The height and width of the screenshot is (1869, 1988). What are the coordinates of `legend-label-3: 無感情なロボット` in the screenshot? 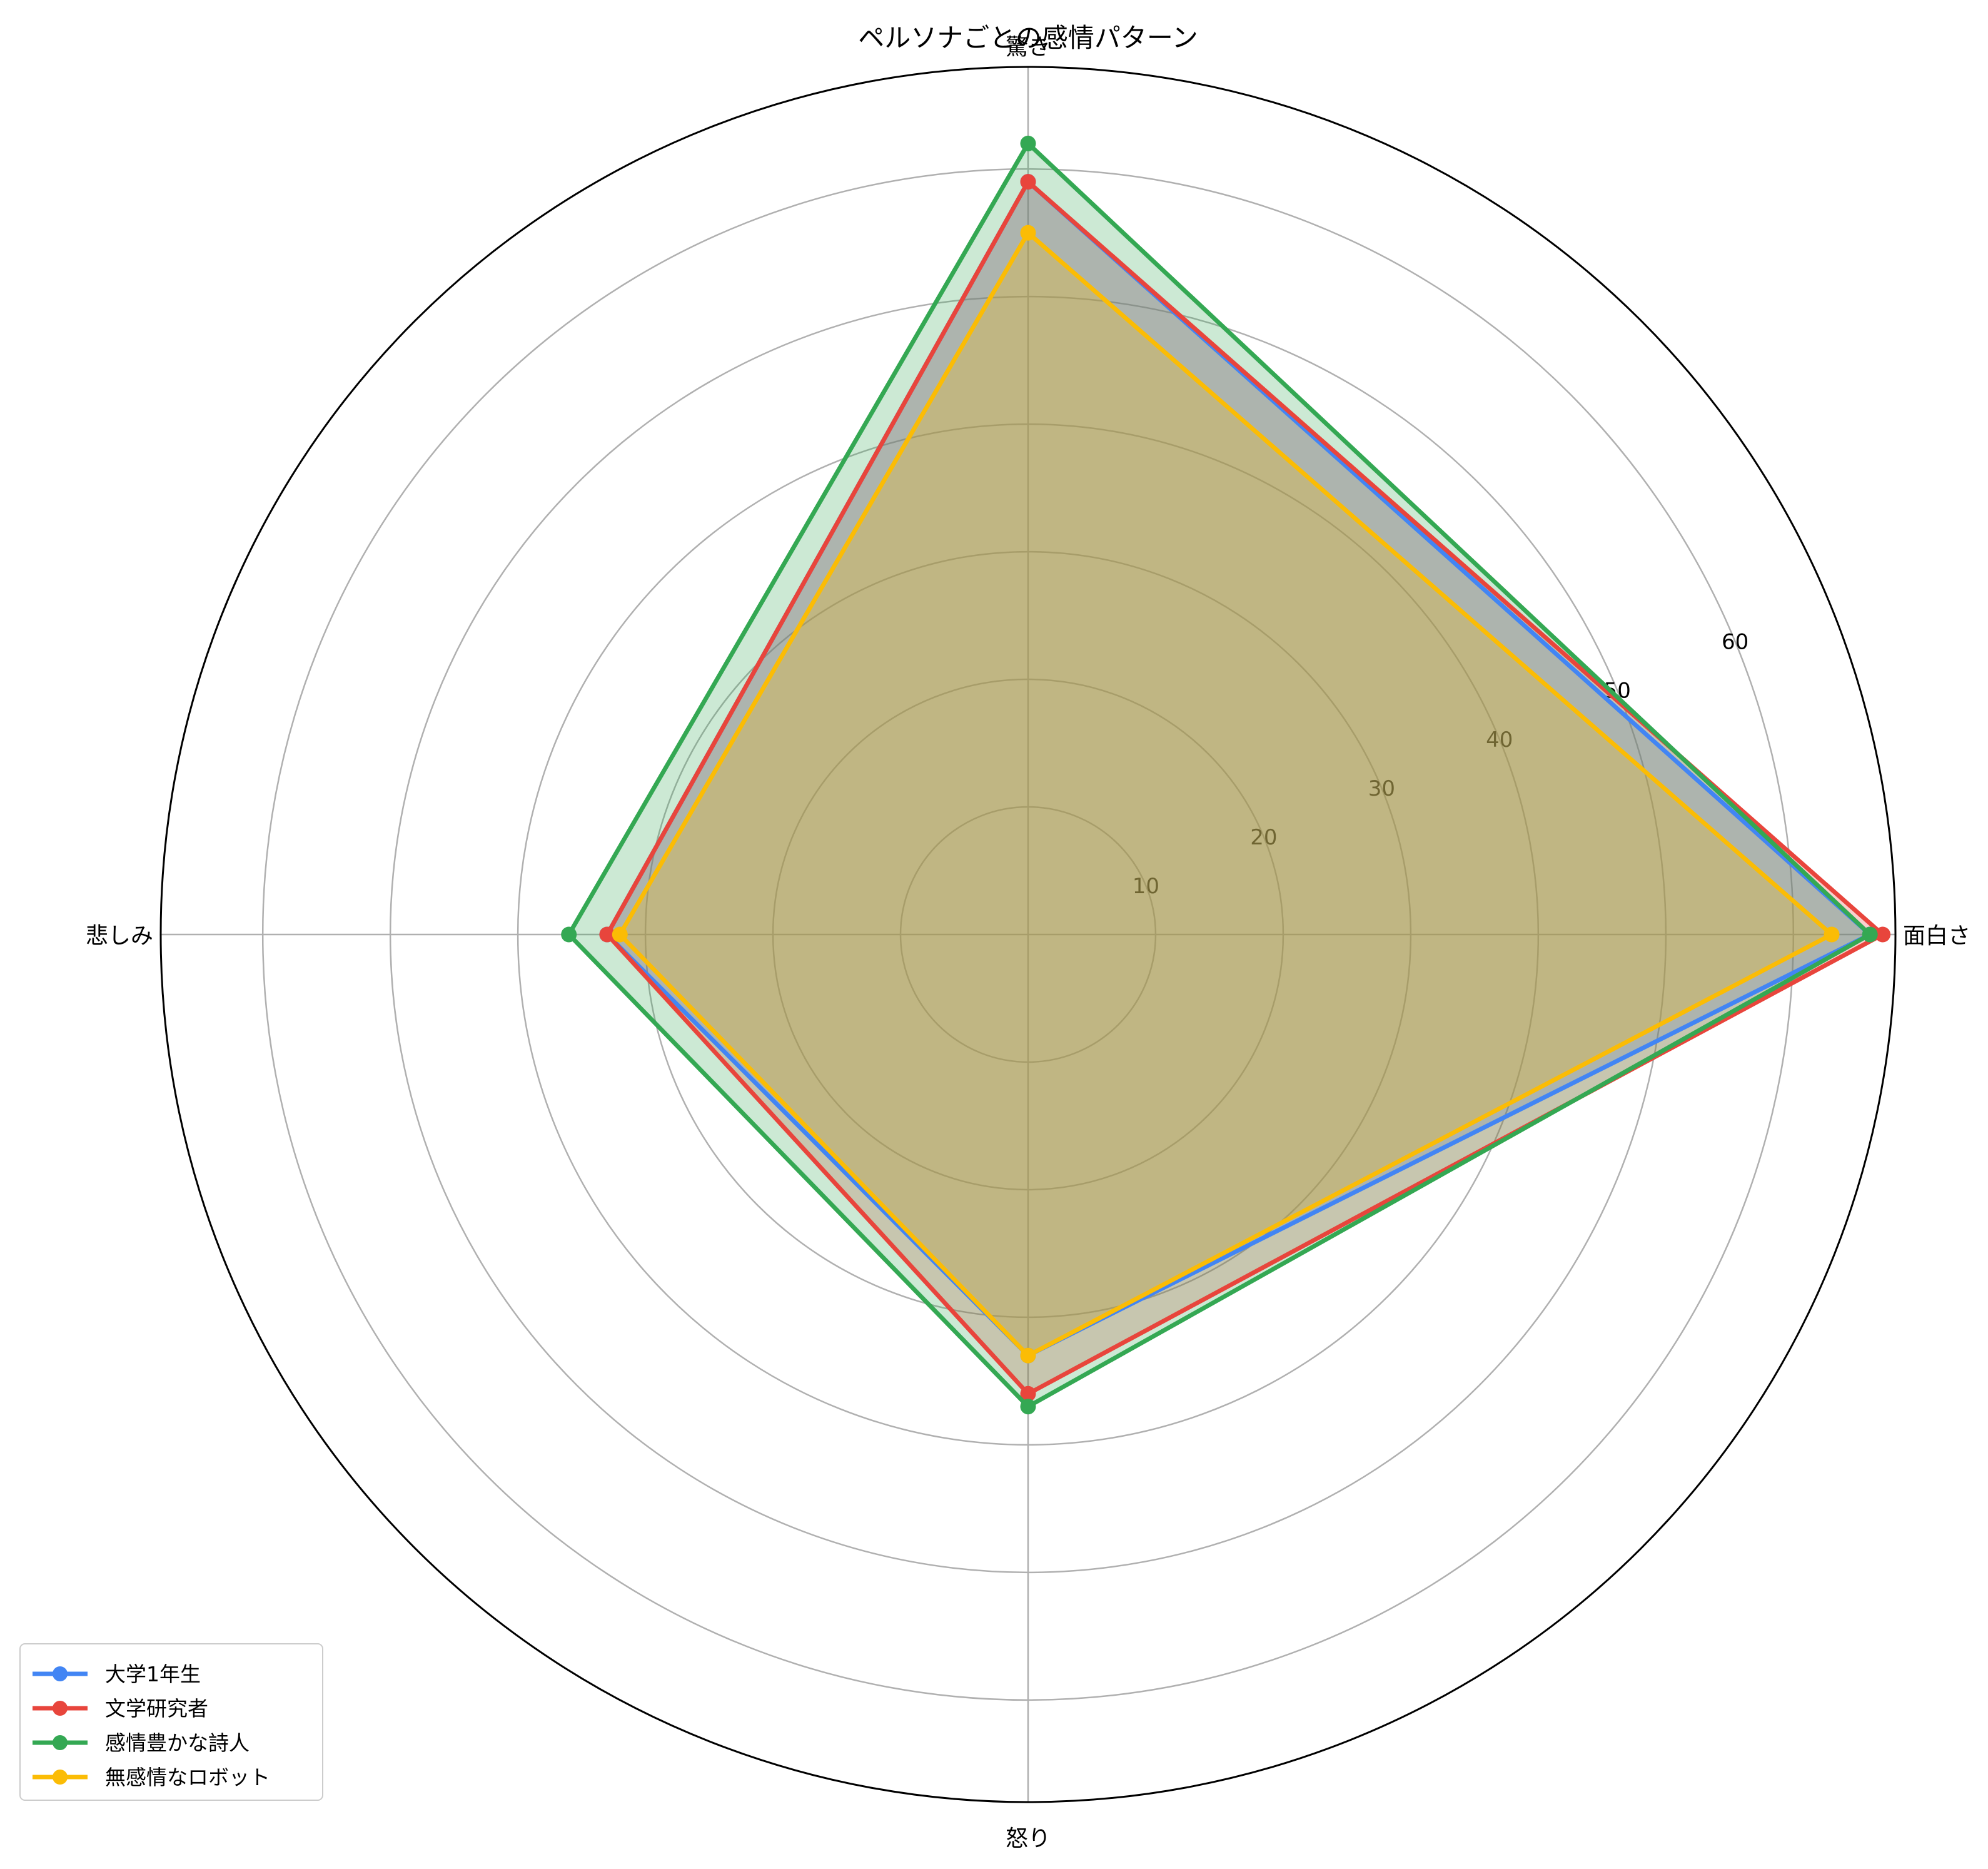 It's located at (187, 1777).